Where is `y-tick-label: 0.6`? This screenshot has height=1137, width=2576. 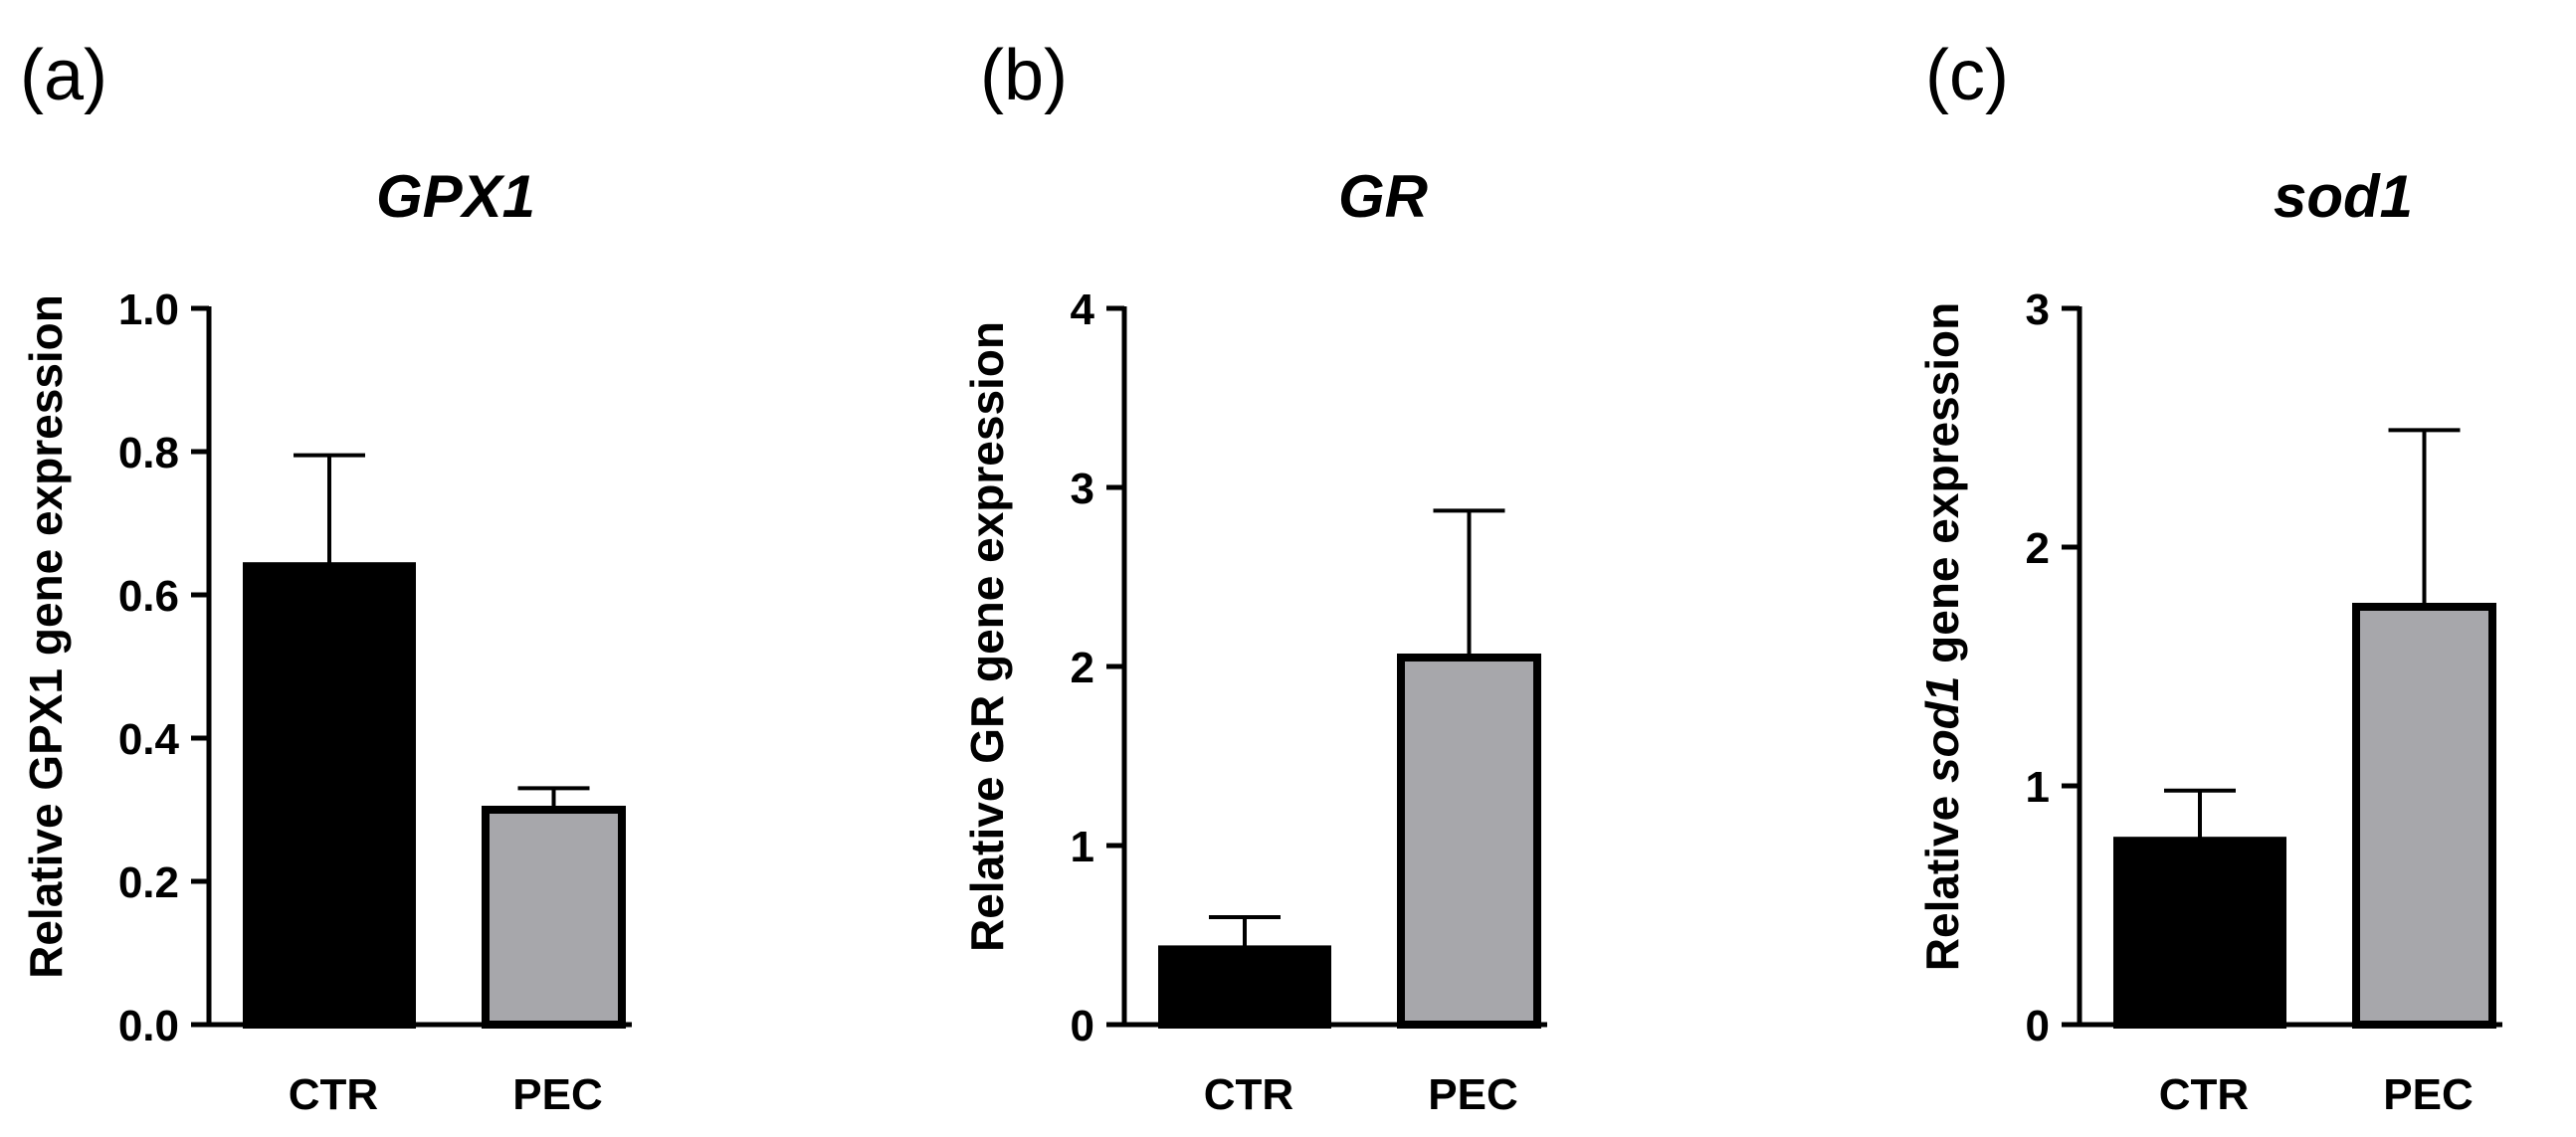 y-tick-label: 0.6 is located at coordinates (148, 597).